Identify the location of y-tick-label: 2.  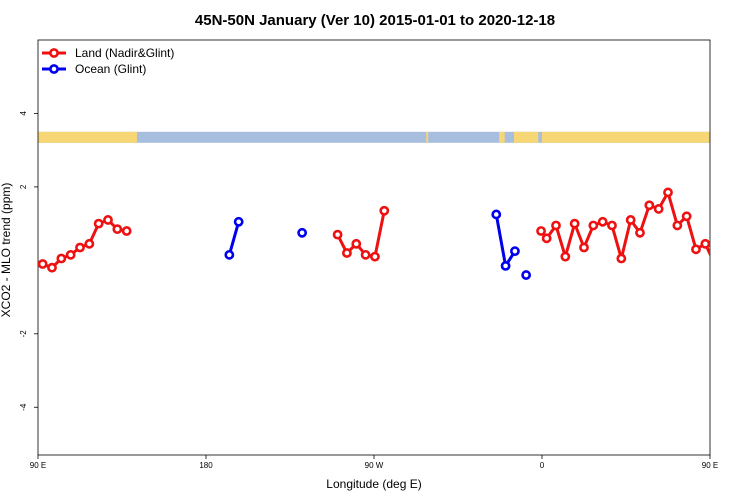
(23, 186).